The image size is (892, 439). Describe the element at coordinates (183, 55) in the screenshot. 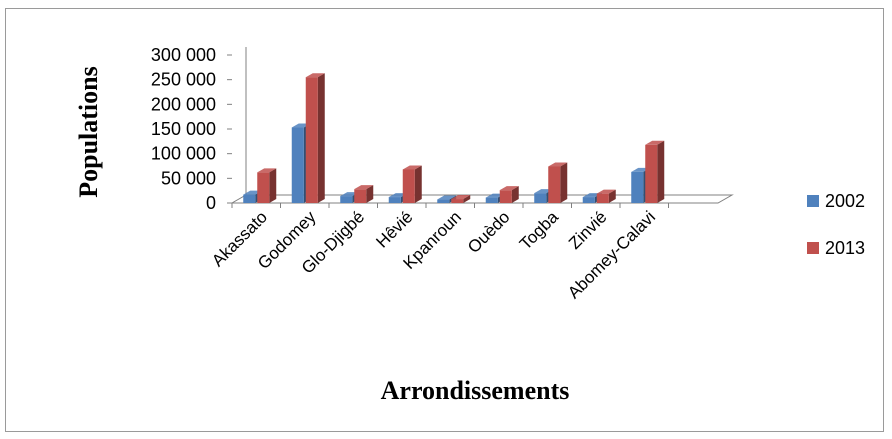

I see `y-tick-label: 300 000` at that location.